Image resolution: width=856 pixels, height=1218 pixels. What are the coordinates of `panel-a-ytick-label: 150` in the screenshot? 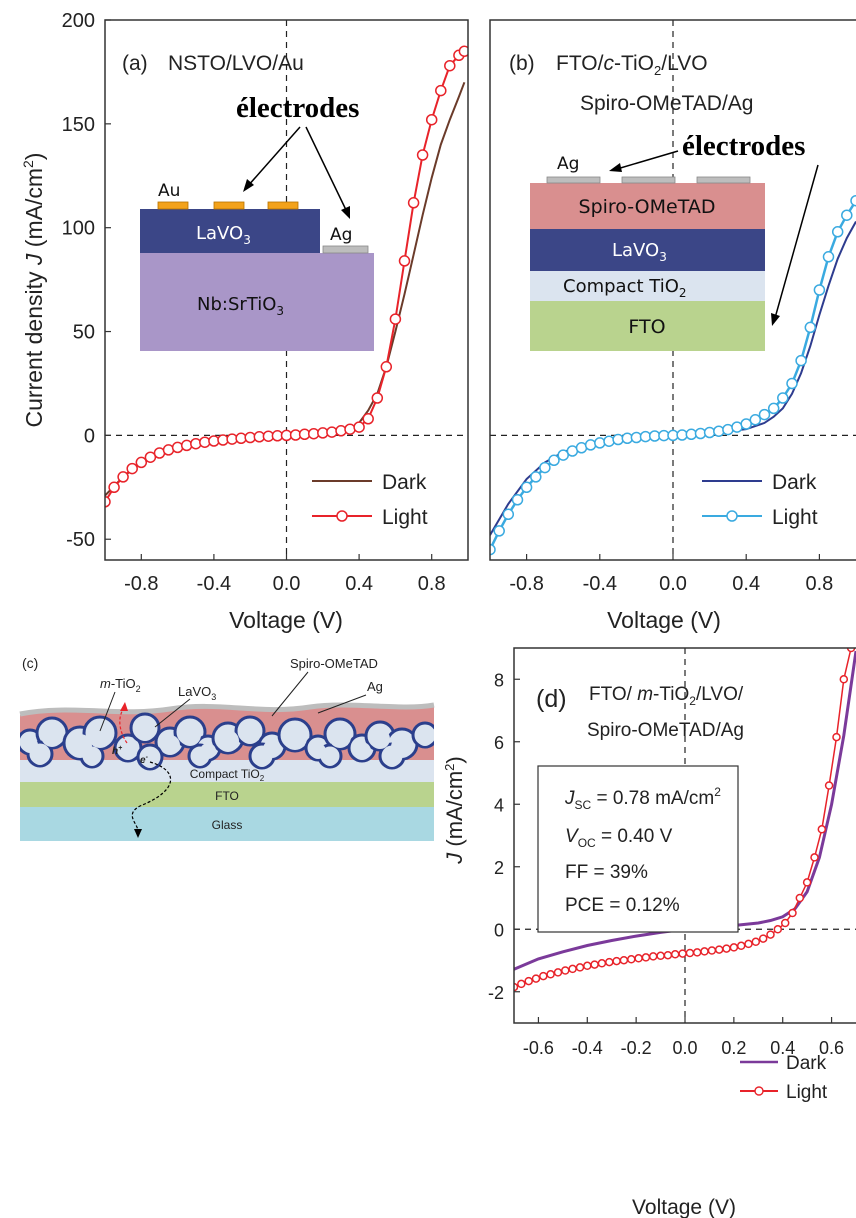 It's located at (78, 125).